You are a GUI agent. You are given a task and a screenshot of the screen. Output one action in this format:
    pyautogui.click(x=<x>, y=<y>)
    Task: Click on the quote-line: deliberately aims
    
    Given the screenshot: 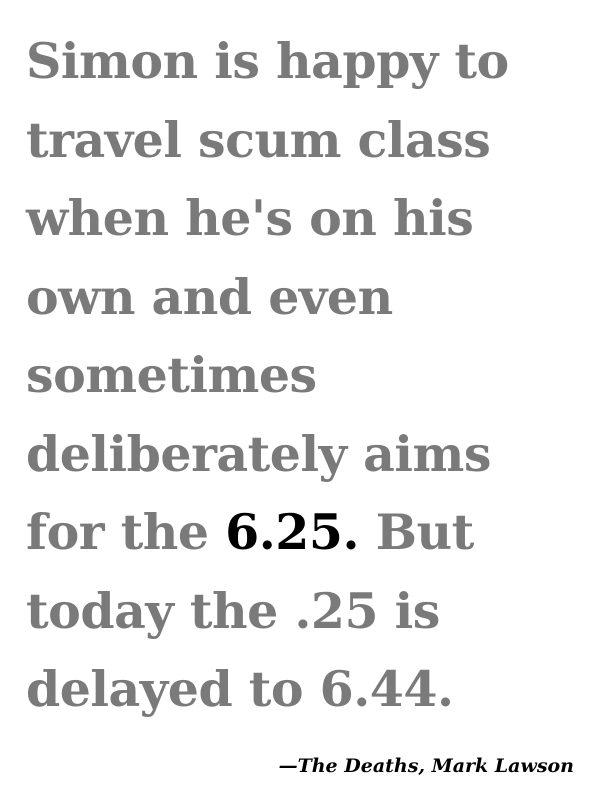 What is the action you would take?
    pyautogui.click(x=306, y=454)
    